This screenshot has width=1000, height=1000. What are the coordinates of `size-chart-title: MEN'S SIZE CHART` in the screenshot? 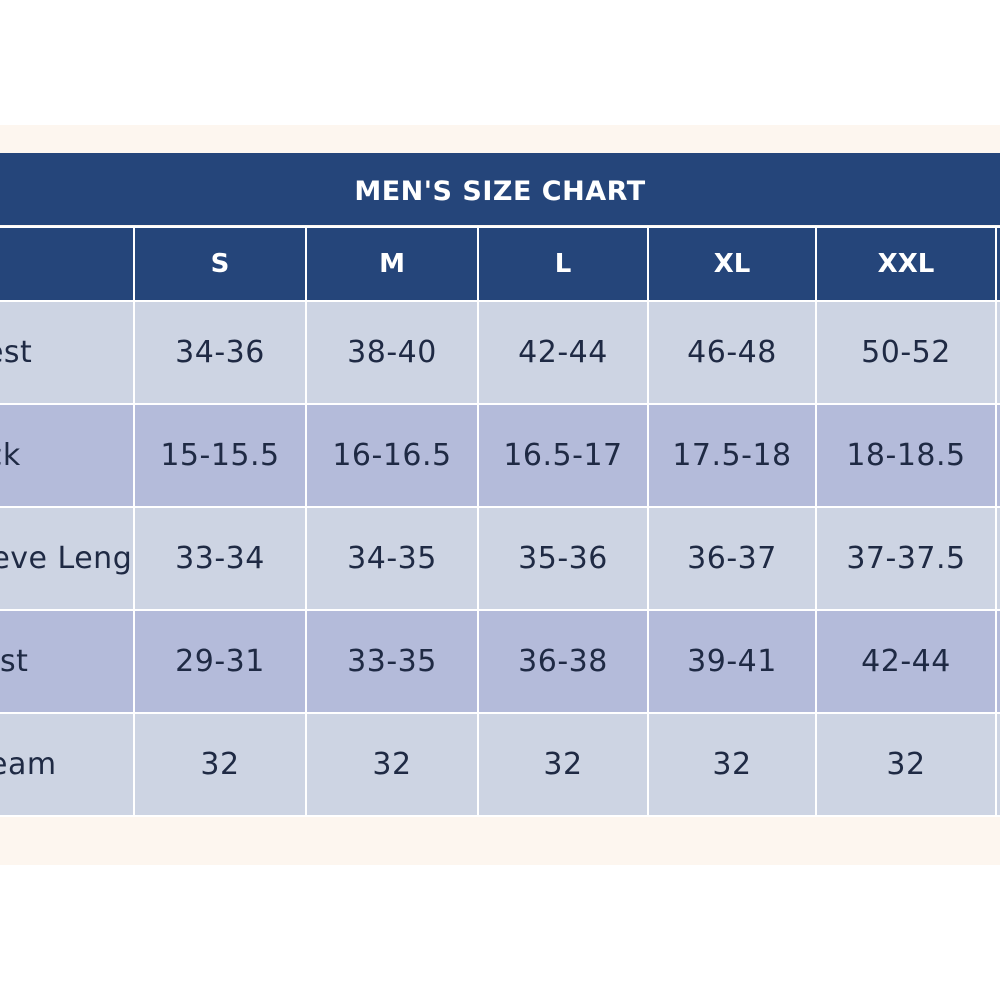 It's located at (500, 191).